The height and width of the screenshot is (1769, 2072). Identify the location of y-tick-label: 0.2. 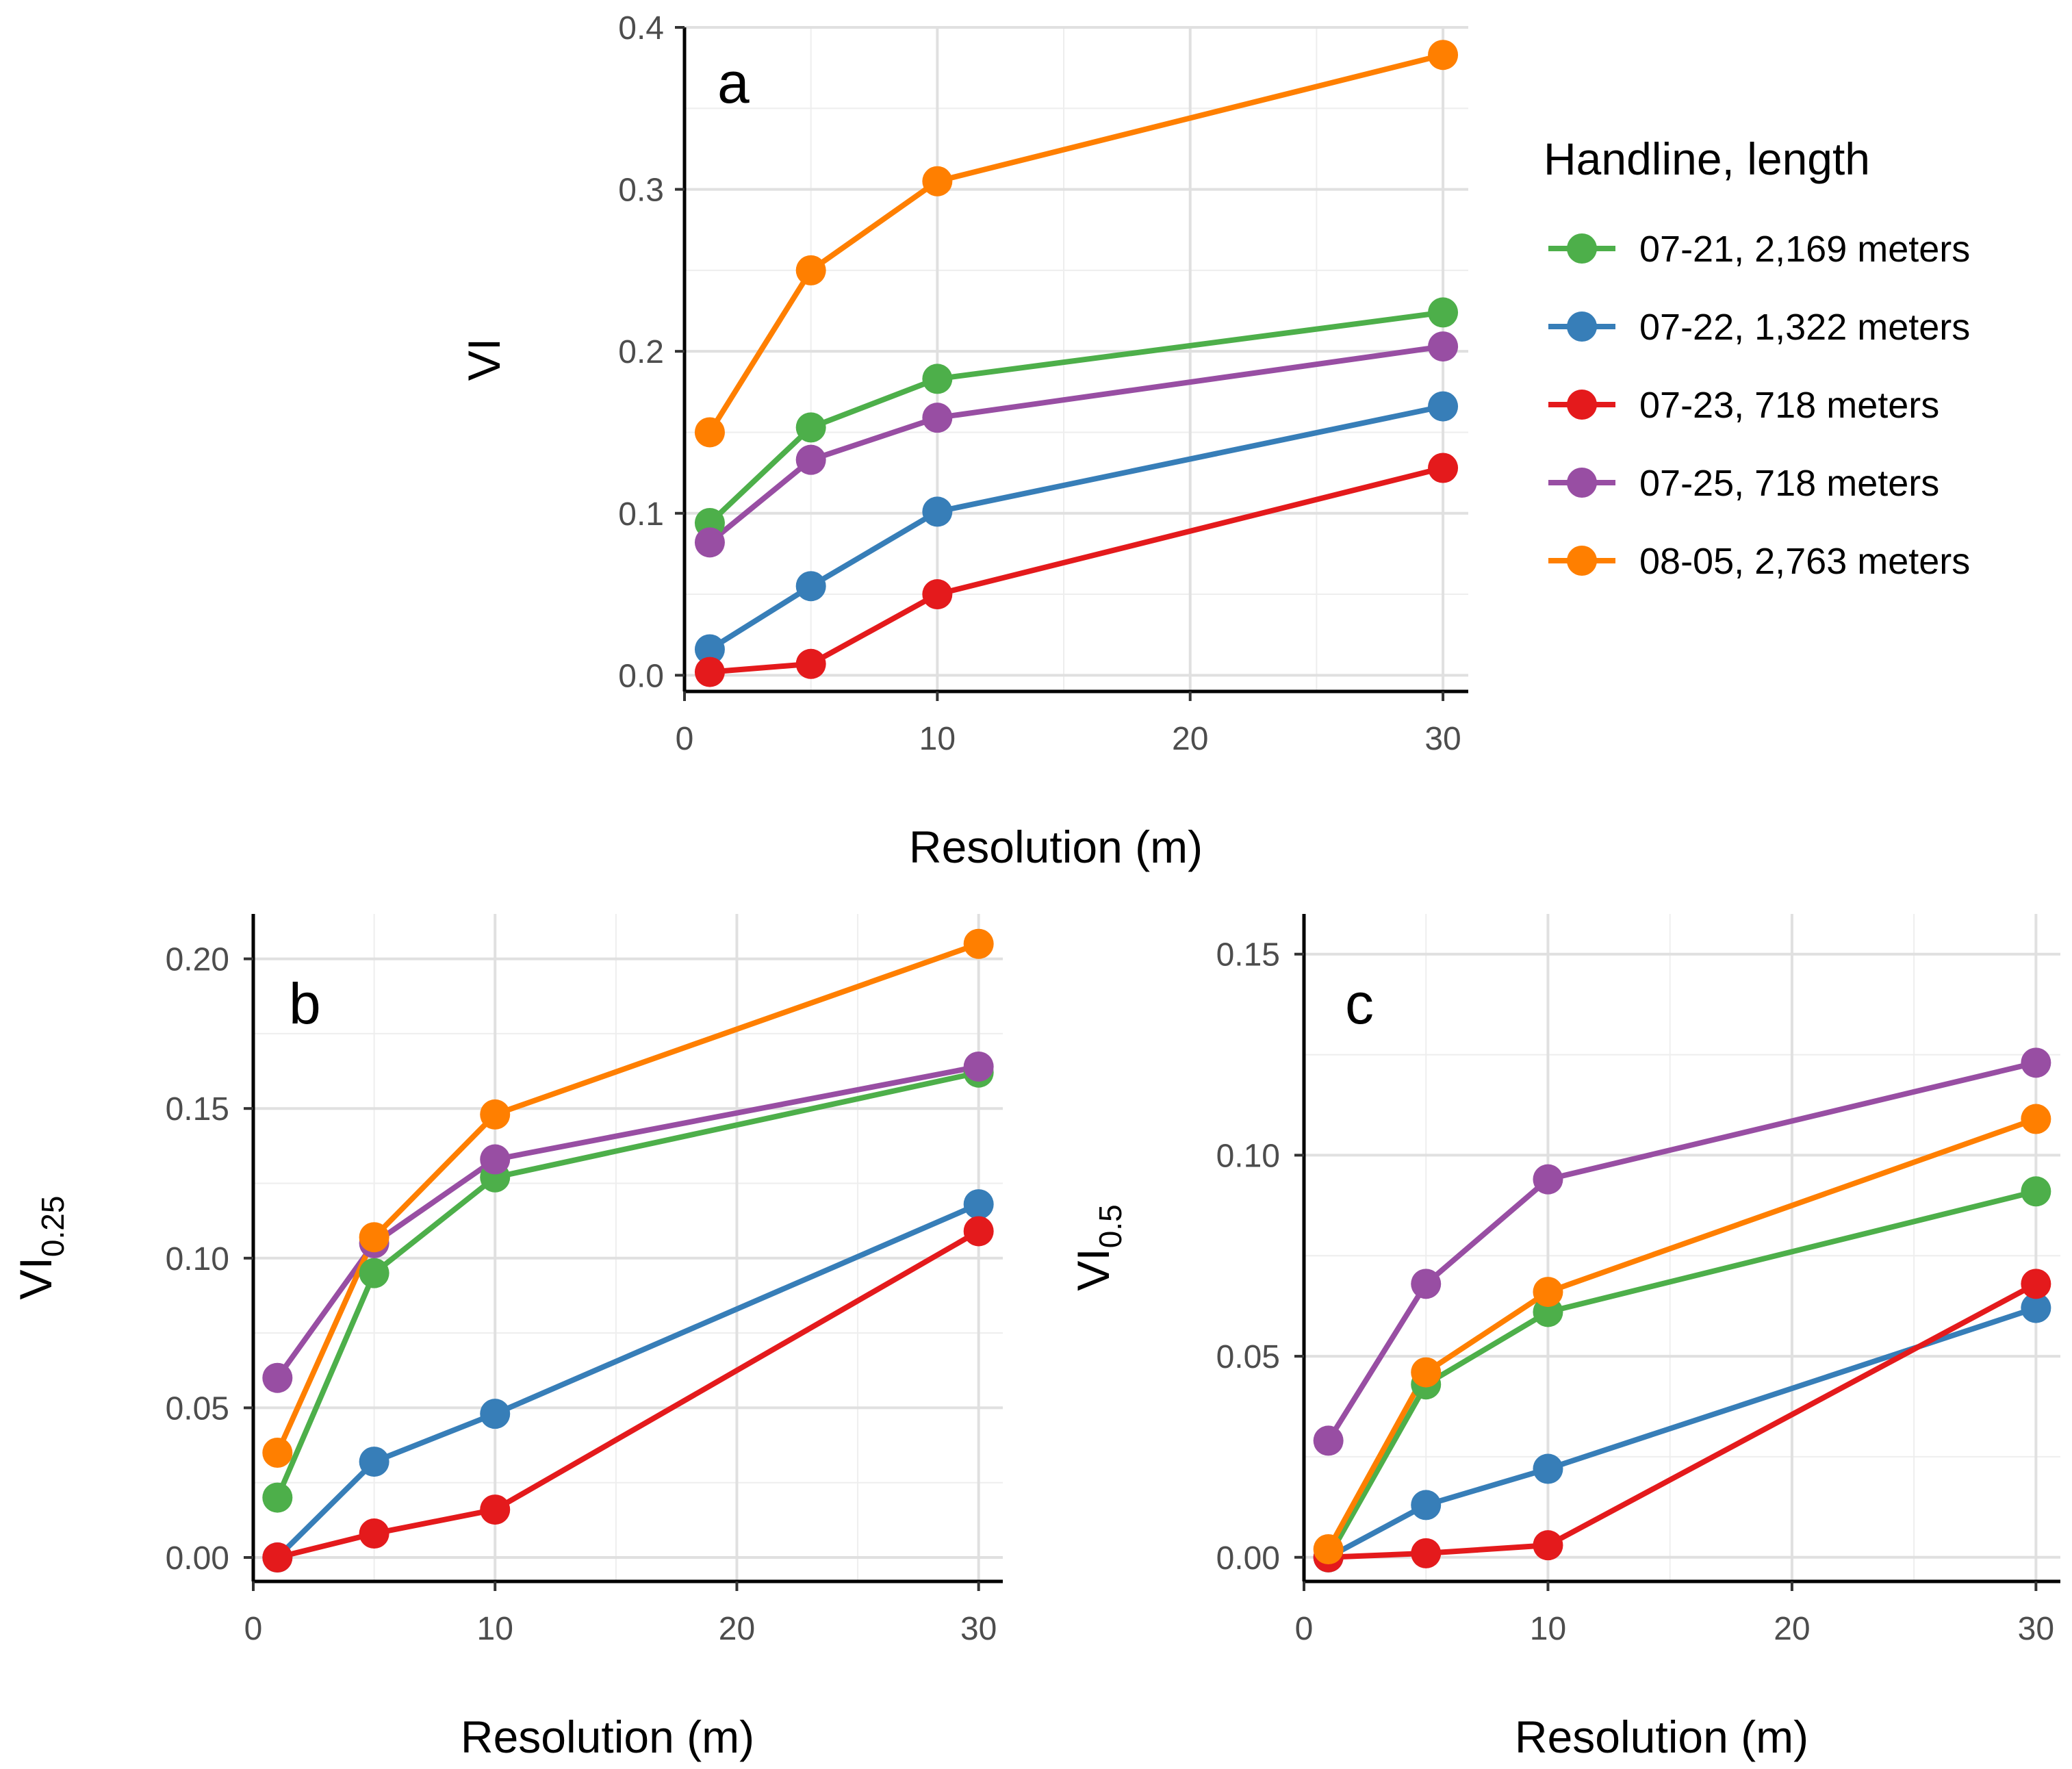
(641, 352).